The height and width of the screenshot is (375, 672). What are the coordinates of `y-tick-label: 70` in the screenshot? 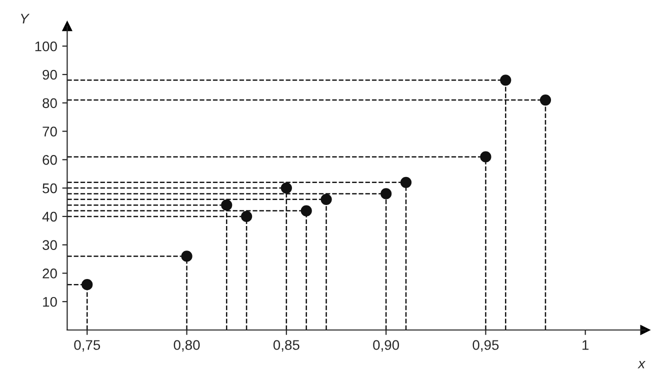 It's located at (49, 131).